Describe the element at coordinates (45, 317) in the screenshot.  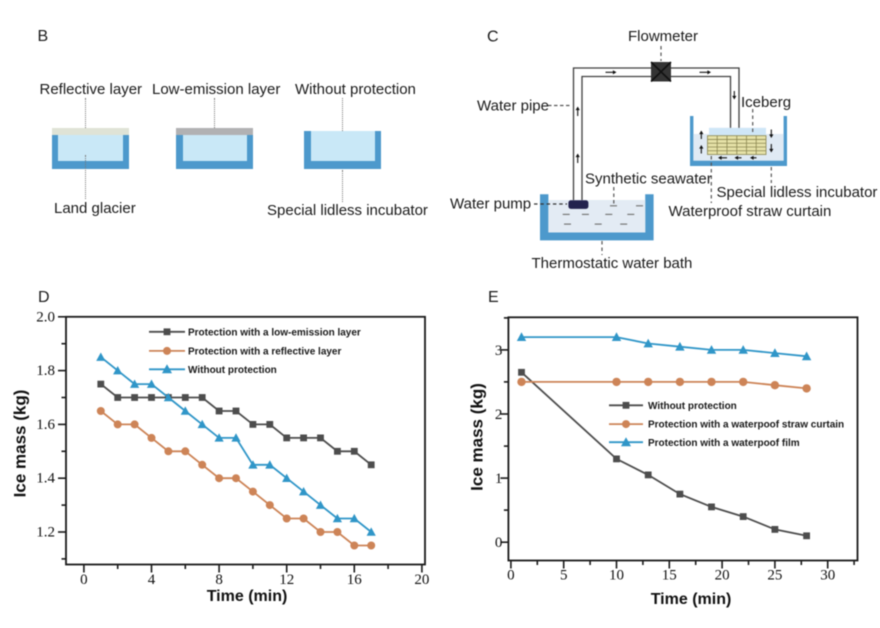
I see `svg-text: 2.0` at that location.